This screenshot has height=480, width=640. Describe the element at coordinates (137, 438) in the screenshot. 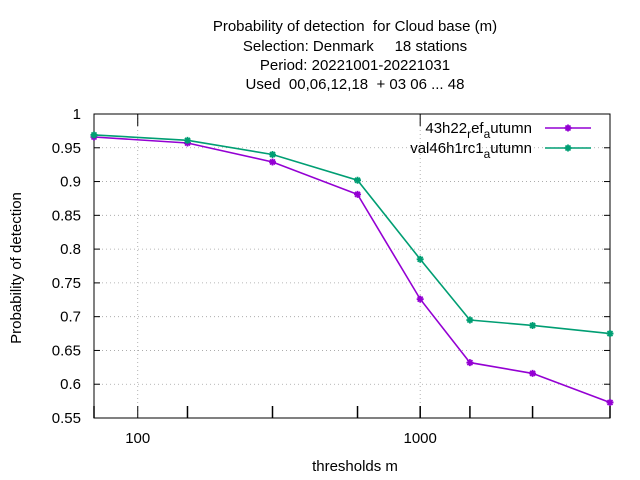

I see `x-tick-label: 100` at that location.